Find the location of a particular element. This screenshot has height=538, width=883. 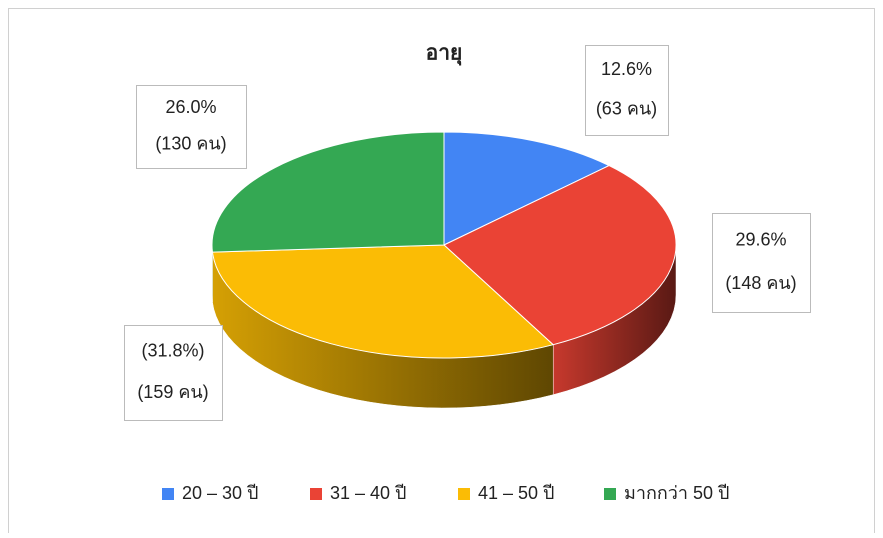

data-label: 29.6% is located at coordinates (760, 239).